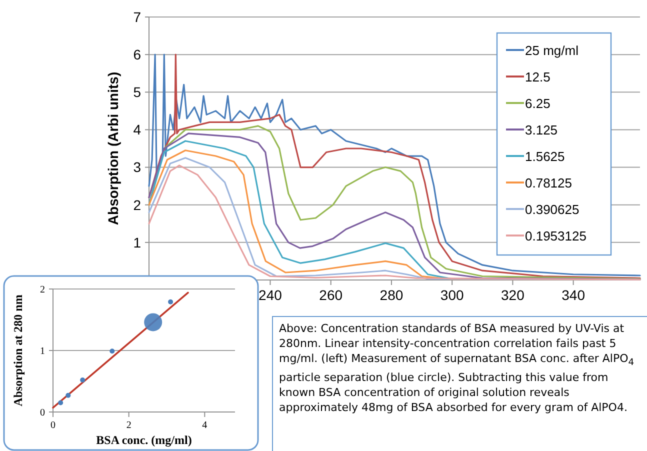  Describe the element at coordinates (331, 295) in the screenshot. I see `x-tick-label: 260` at that location.